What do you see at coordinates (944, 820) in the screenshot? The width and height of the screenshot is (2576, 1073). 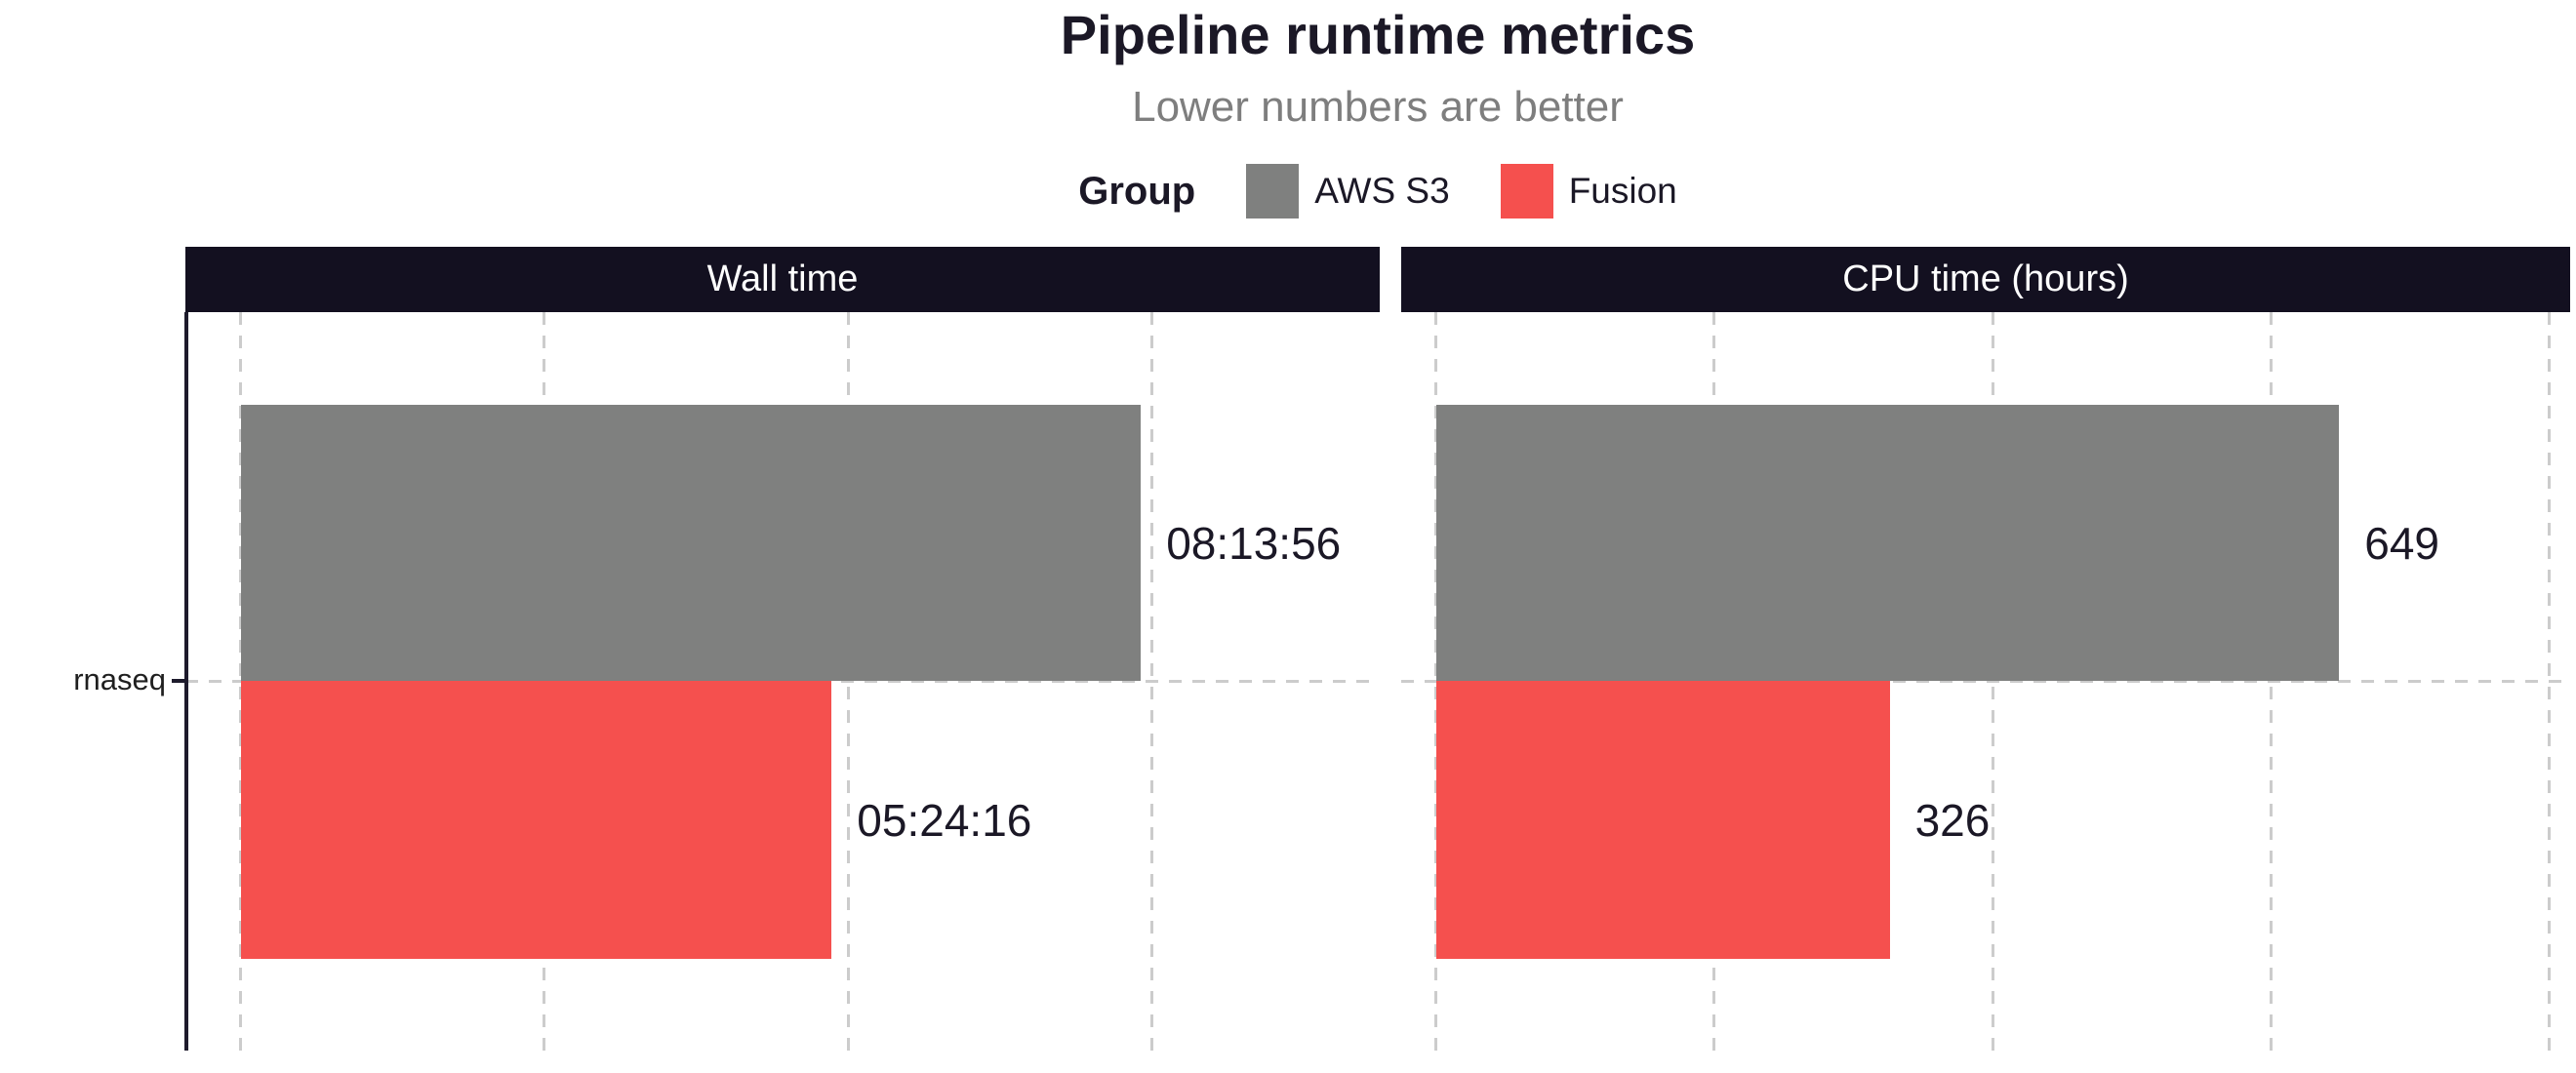 I see `bar-value-label: 05:24:16` at bounding box center [944, 820].